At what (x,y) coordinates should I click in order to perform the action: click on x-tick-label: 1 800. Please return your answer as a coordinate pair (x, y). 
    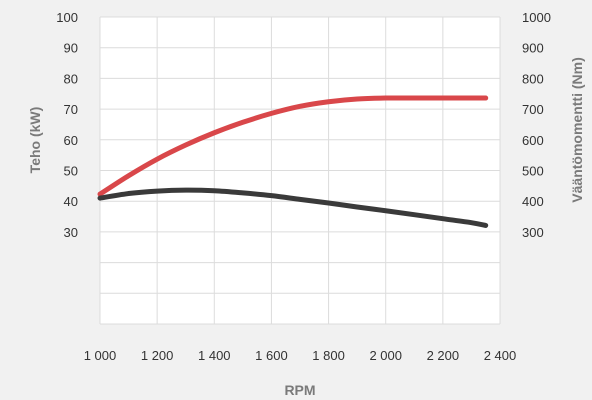
    Looking at the image, I should click on (328, 355).